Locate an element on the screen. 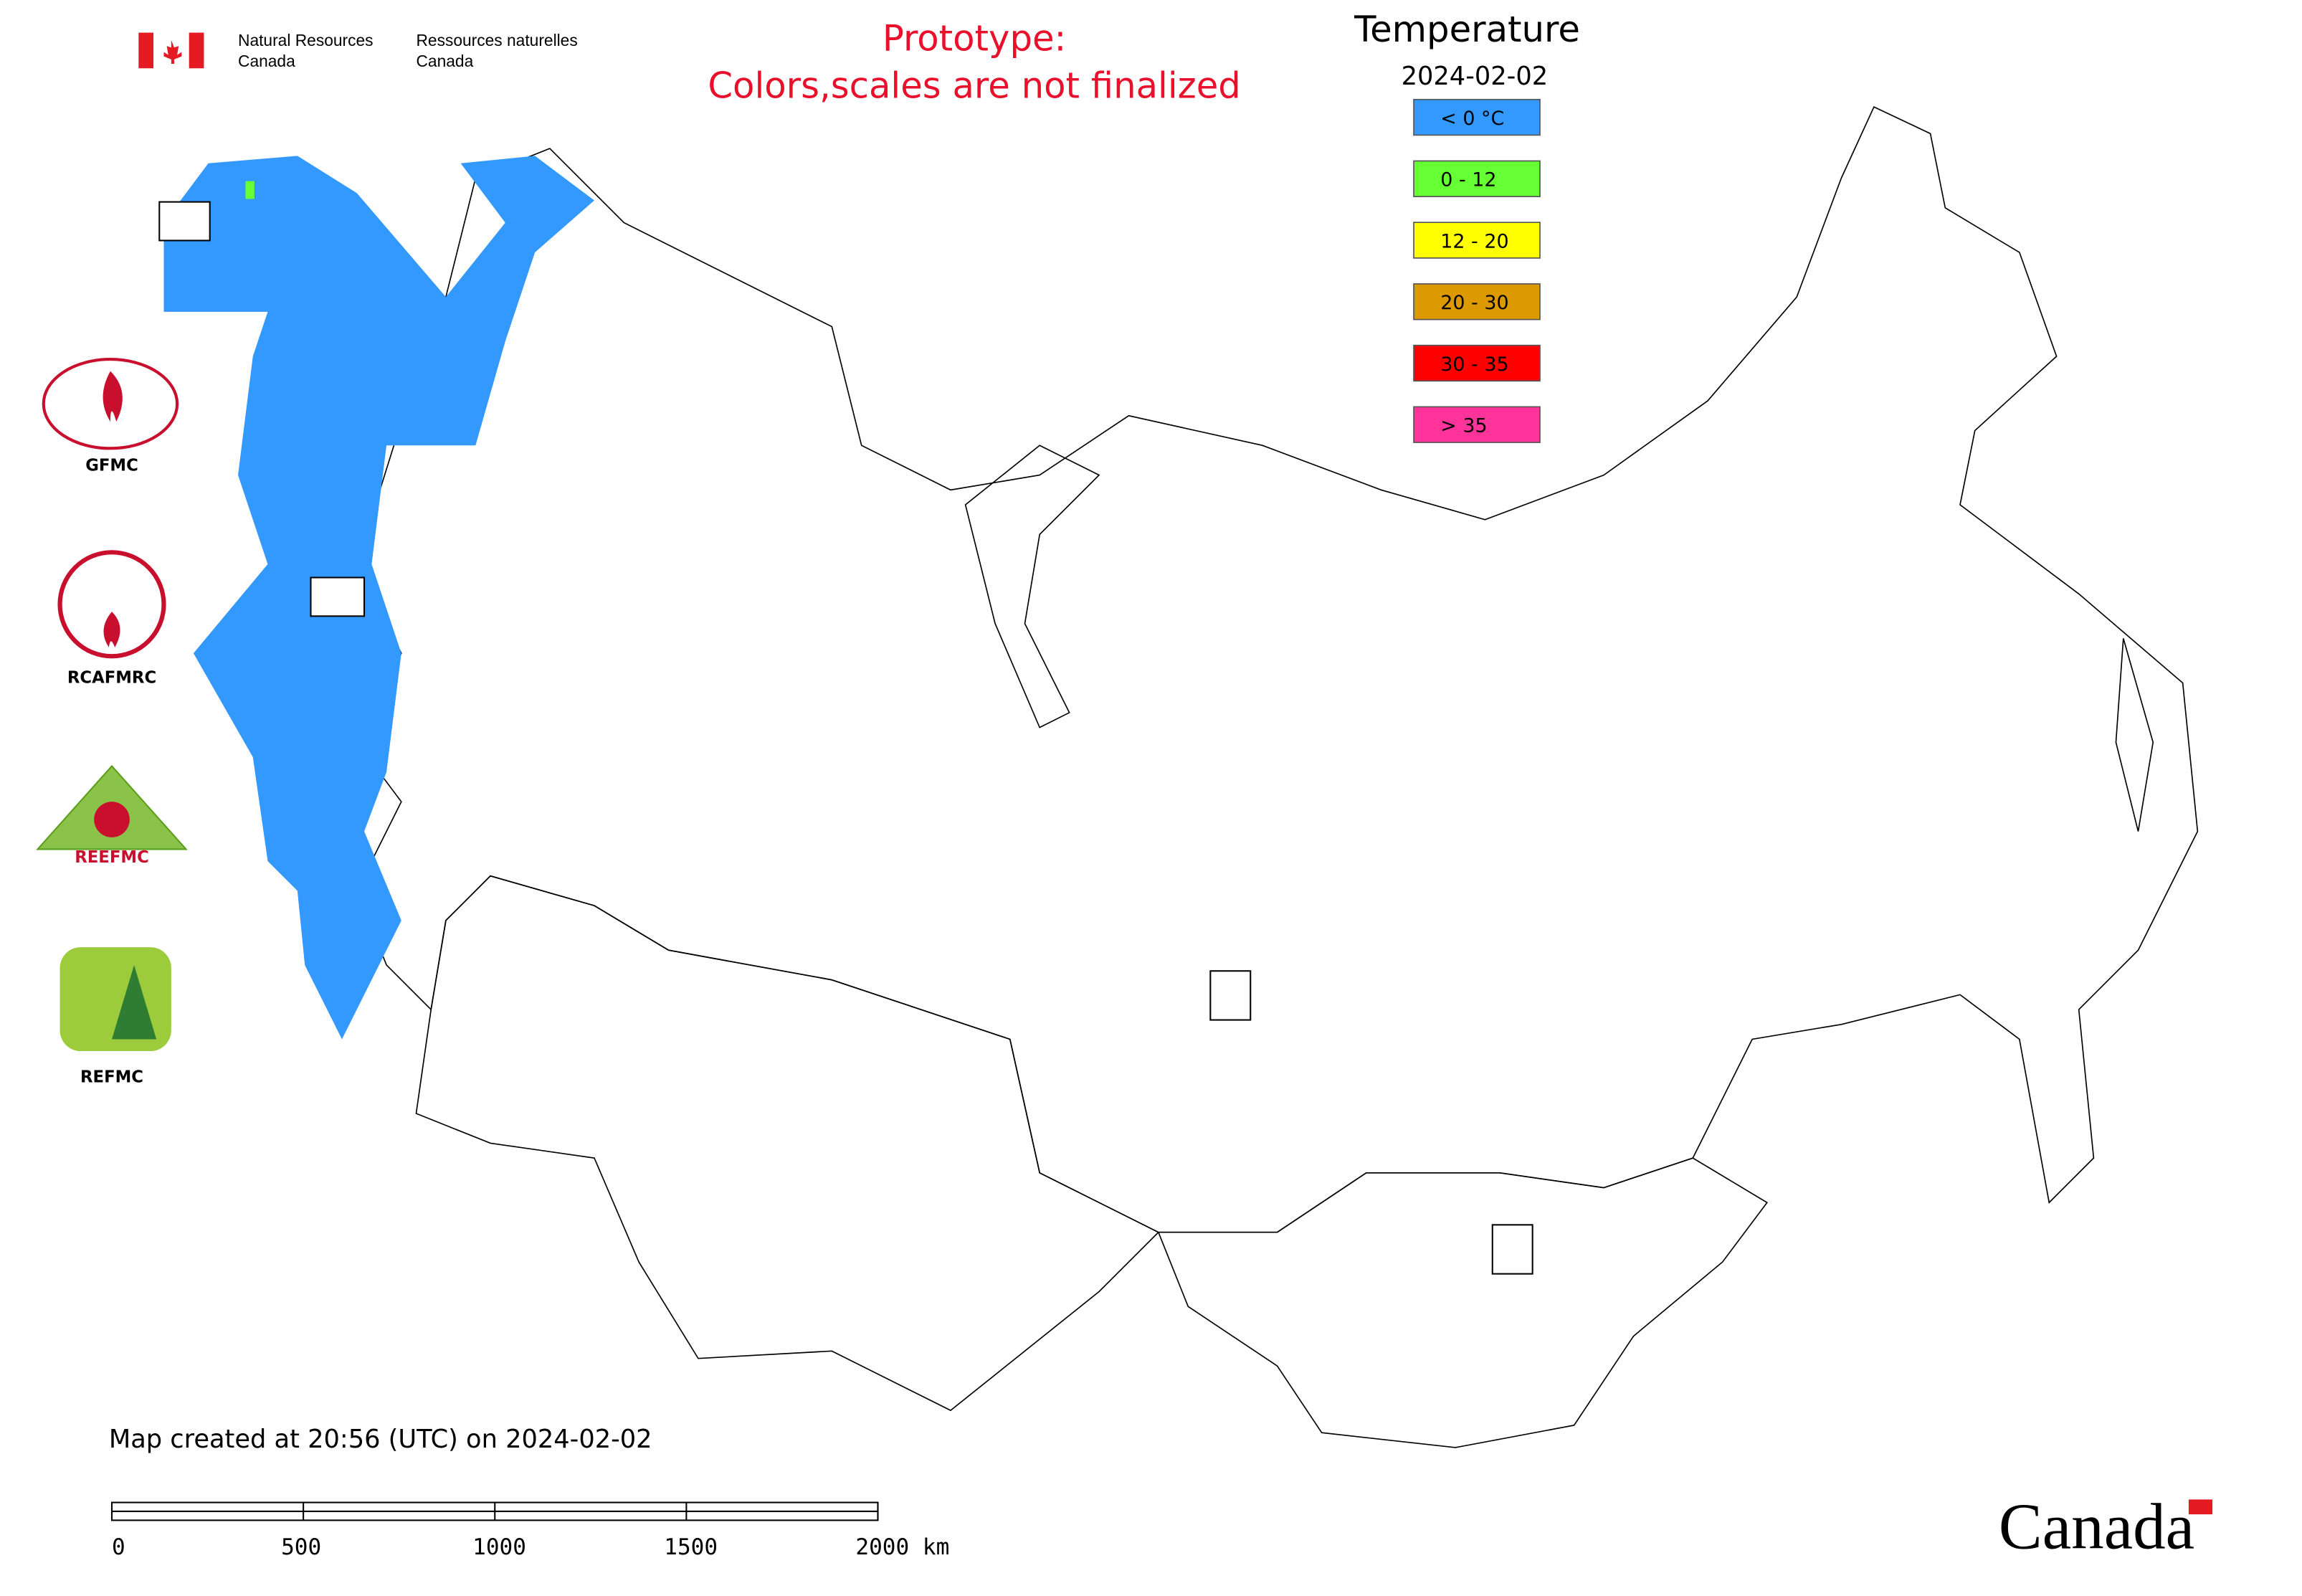 The width and height of the screenshot is (2302, 1596). maple-leaf is located at coordinates (173, 52).